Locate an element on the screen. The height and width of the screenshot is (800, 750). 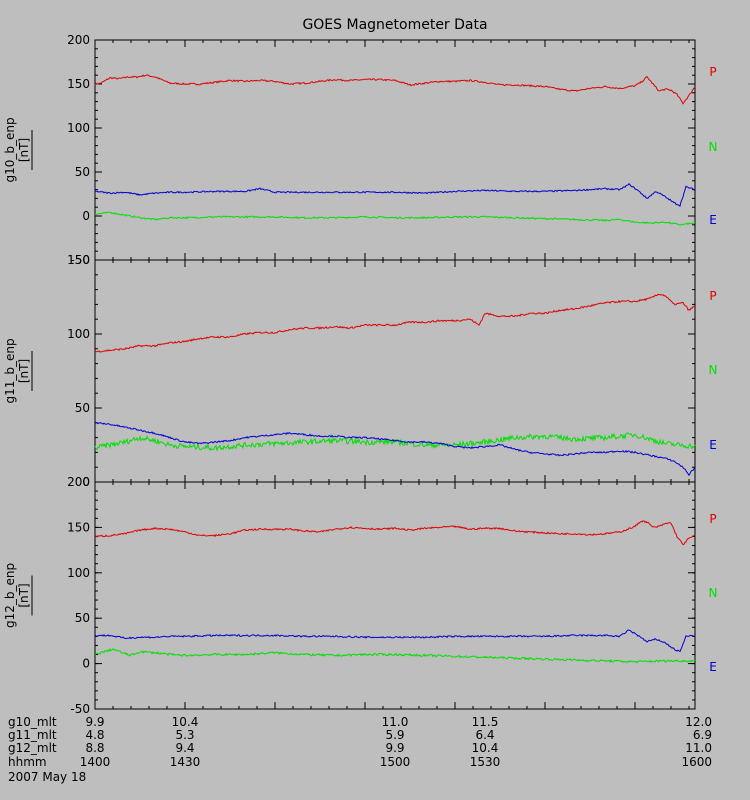
x-tick-label: 4.8 is located at coordinates (94, 735).